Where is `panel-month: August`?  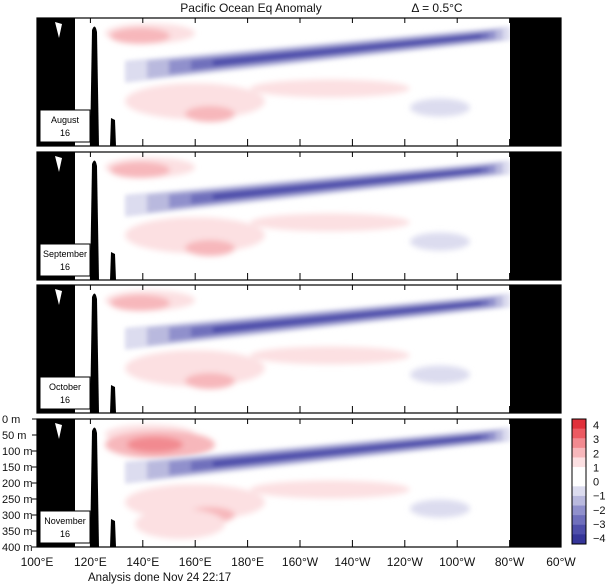 panel-month: August is located at coordinates (65, 120).